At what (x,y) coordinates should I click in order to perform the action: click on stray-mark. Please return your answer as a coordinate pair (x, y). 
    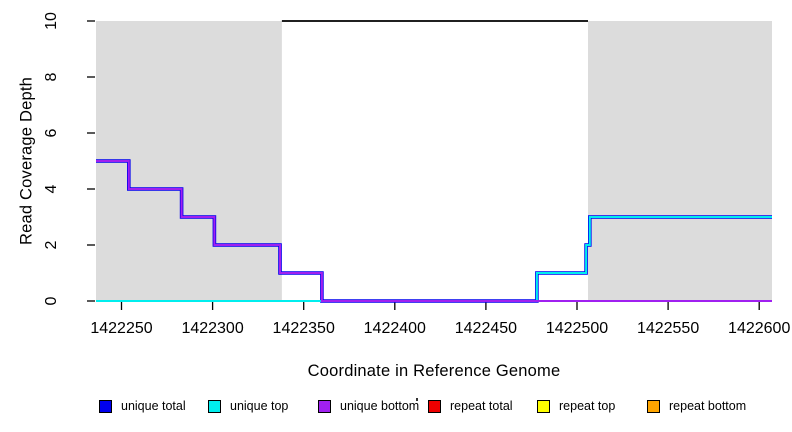
    Looking at the image, I should click on (417, 399).